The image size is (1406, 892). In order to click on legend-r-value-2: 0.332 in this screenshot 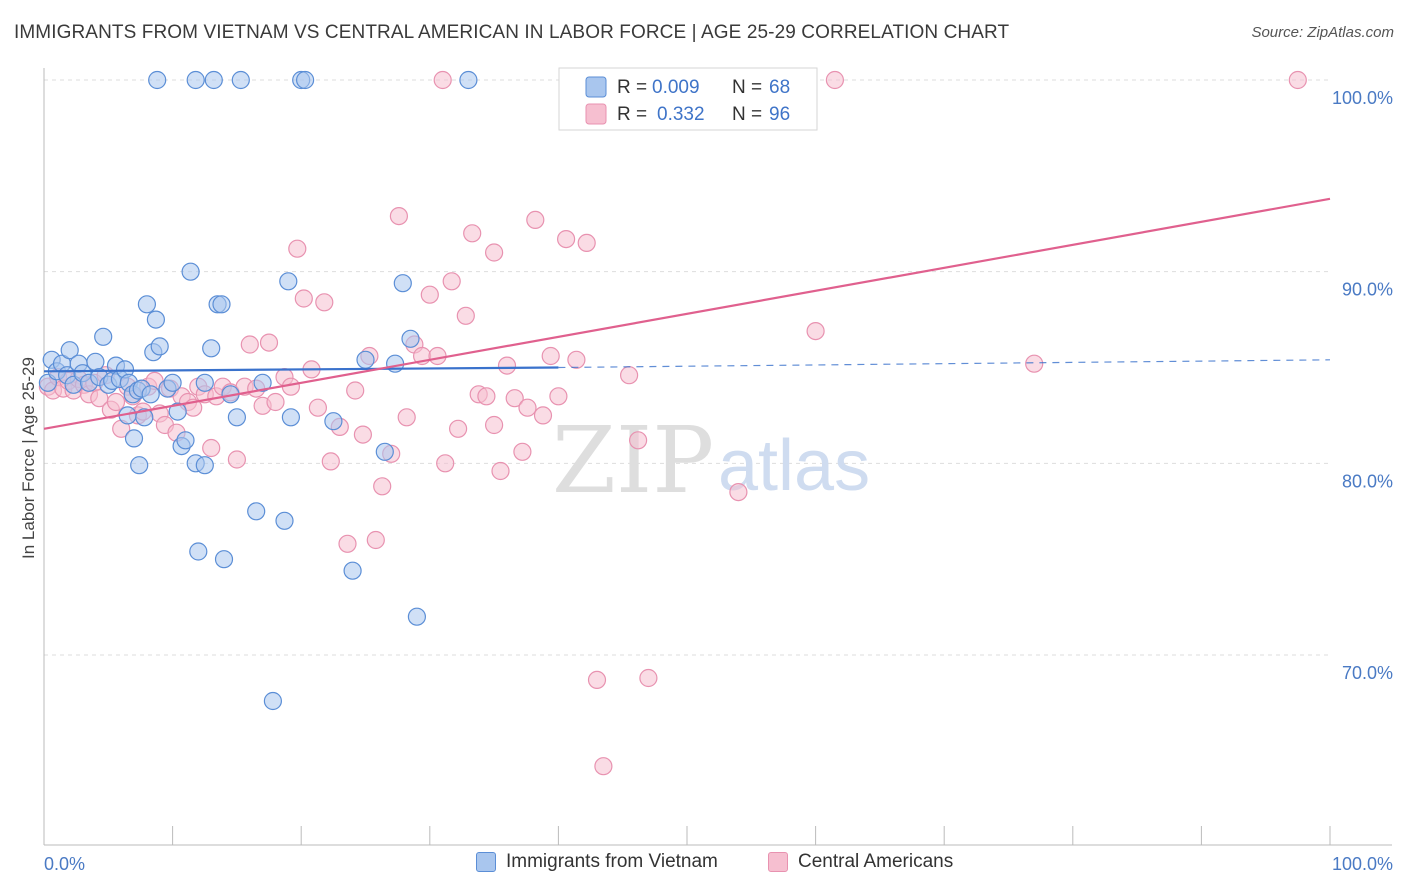, I will do `click(681, 114)`.